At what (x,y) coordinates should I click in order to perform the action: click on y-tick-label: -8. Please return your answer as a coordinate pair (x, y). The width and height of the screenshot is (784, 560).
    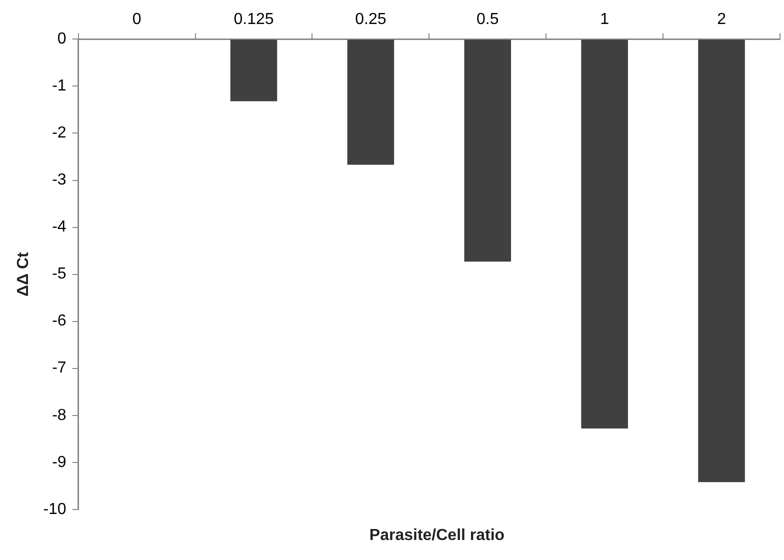
    Looking at the image, I should click on (59, 415).